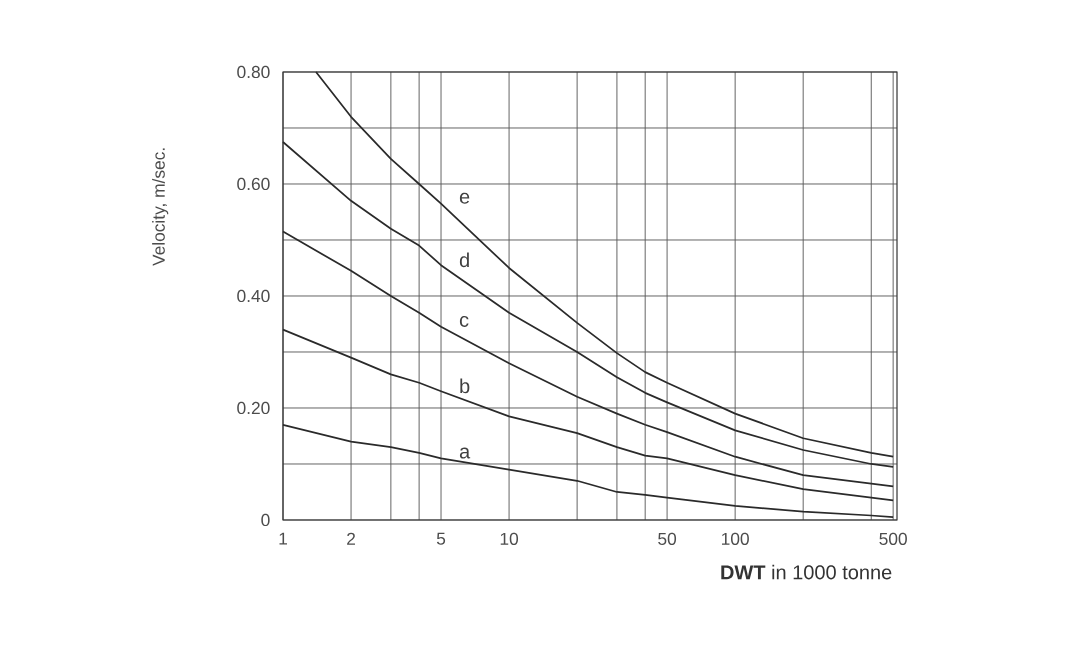  Describe the element at coordinates (441, 538) in the screenshot. I see `x-tick-label: 5` at that location.